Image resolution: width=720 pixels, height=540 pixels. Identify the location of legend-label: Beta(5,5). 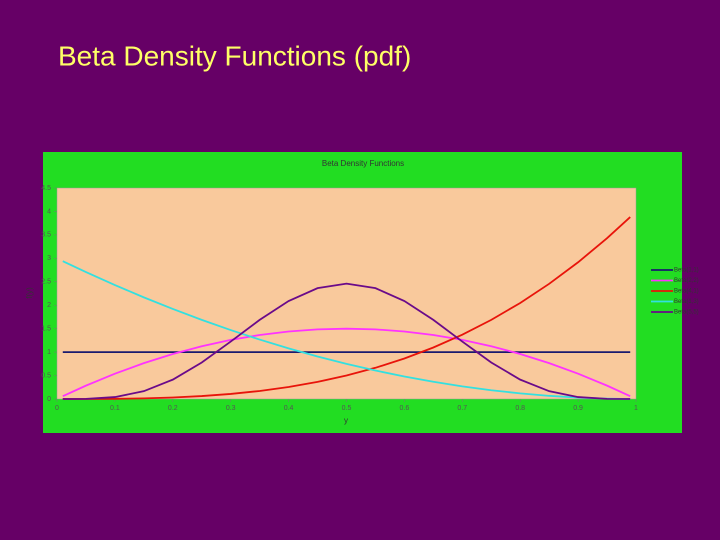
(686, 313).